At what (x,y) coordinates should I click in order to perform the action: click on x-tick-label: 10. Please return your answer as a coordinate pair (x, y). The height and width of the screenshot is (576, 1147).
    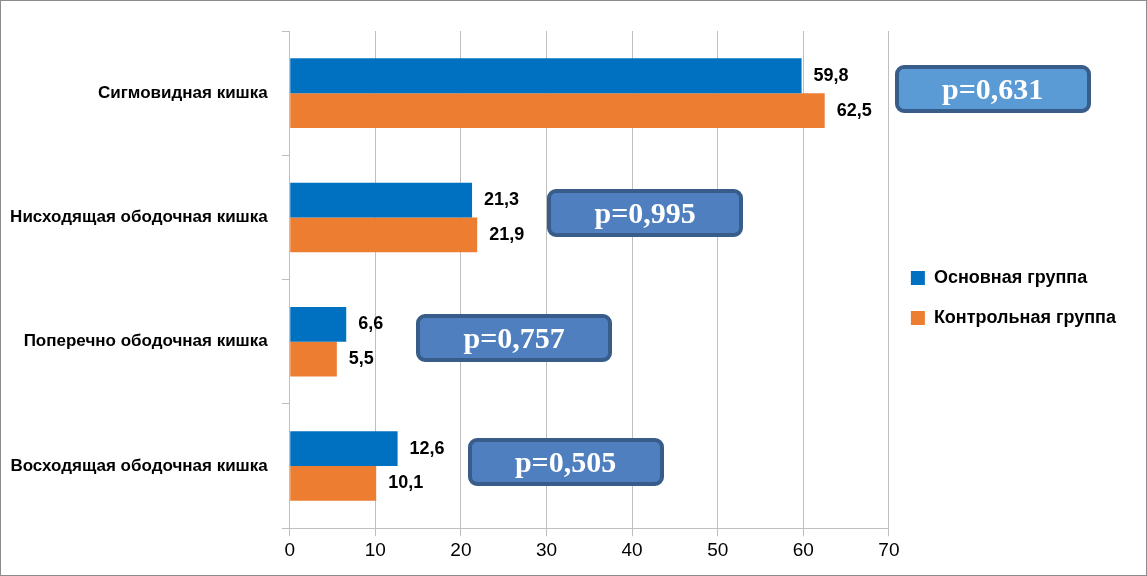
    Looking at the image, I should click on (375, 549).